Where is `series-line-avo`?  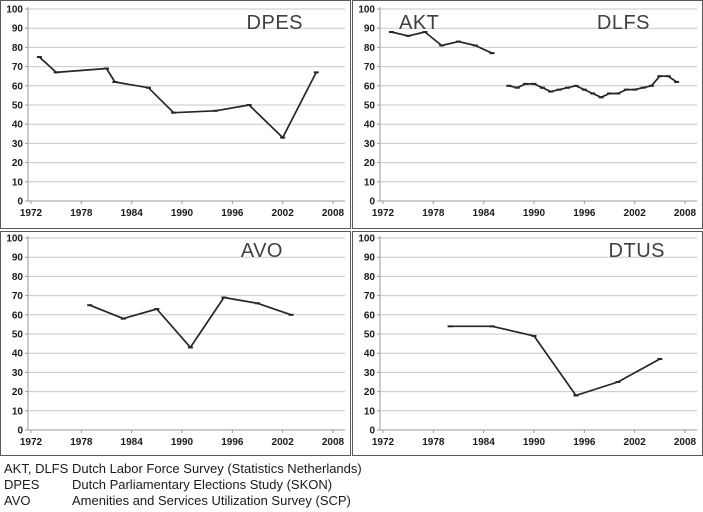
series-line-avo is located at coordinates (190, 322).